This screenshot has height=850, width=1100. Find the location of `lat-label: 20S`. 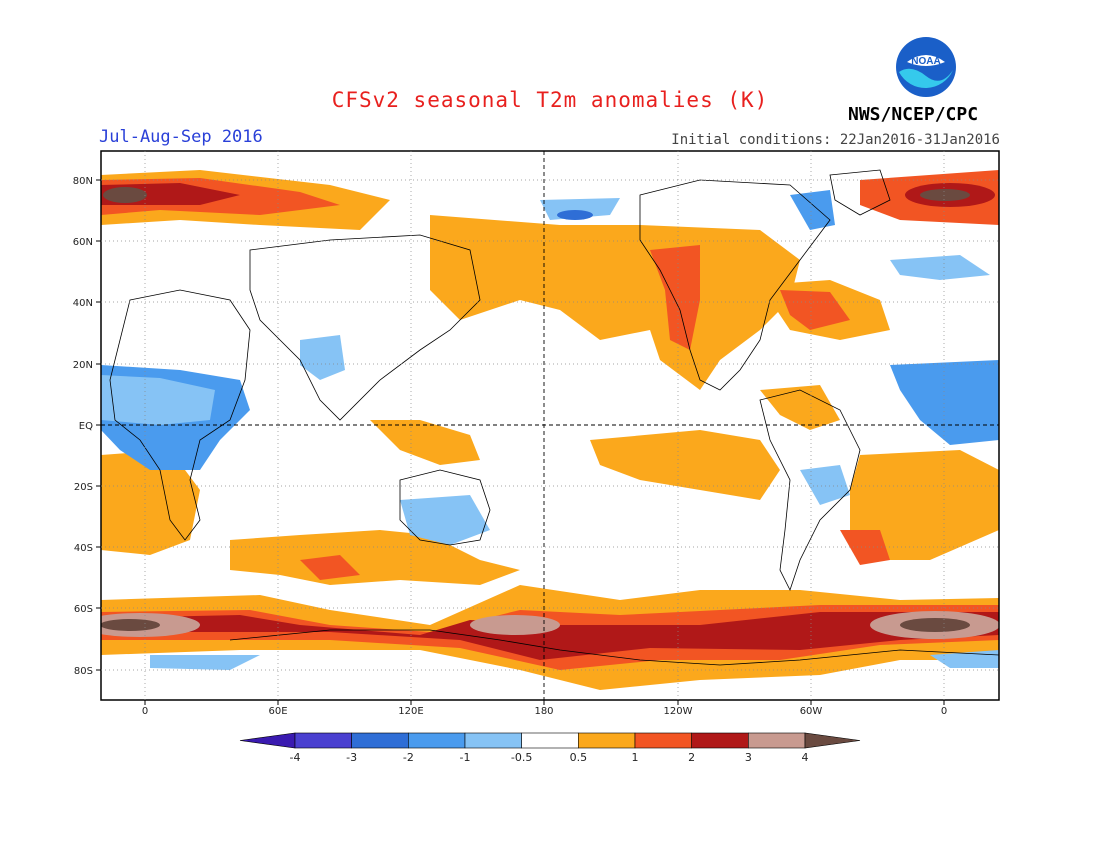

lat-label: 20S is located at coordinates (83, 487).